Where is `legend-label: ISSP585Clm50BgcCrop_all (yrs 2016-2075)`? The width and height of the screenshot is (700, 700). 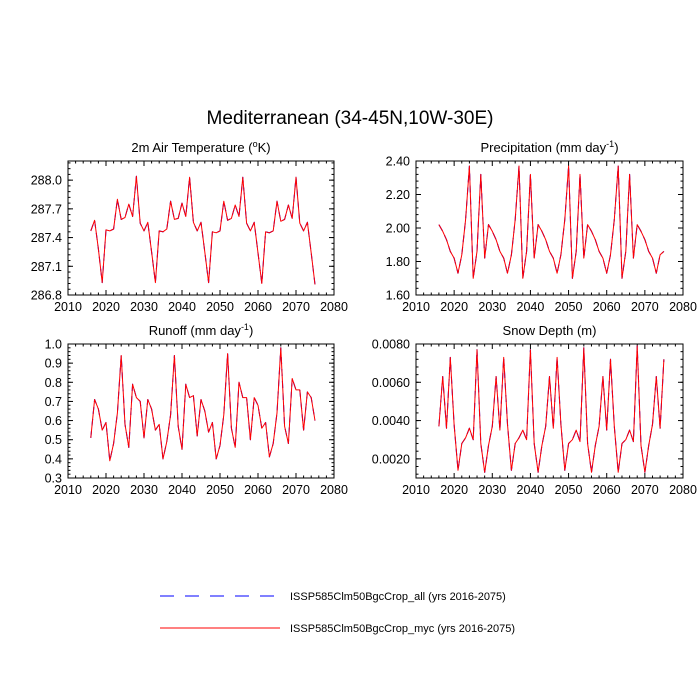
legend-label: ISSP585Clm50BgcCrop_all (yrs 2016-2075) is located at coordinates (398, 597).